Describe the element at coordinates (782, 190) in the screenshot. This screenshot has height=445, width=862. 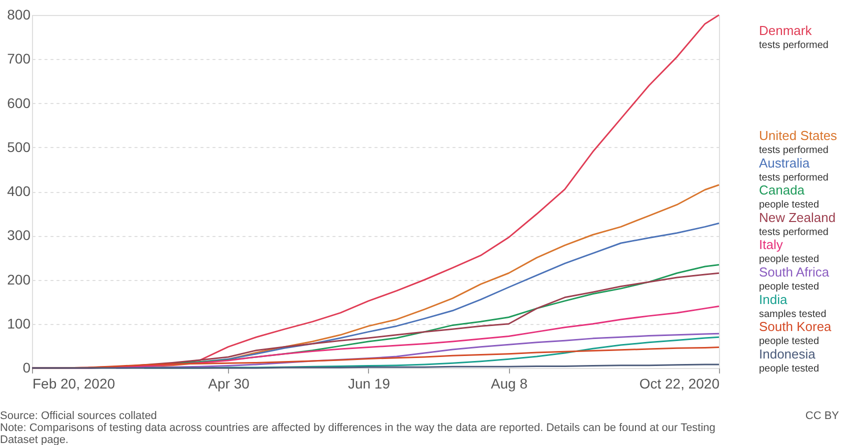
I see `text: Canada` at that location.